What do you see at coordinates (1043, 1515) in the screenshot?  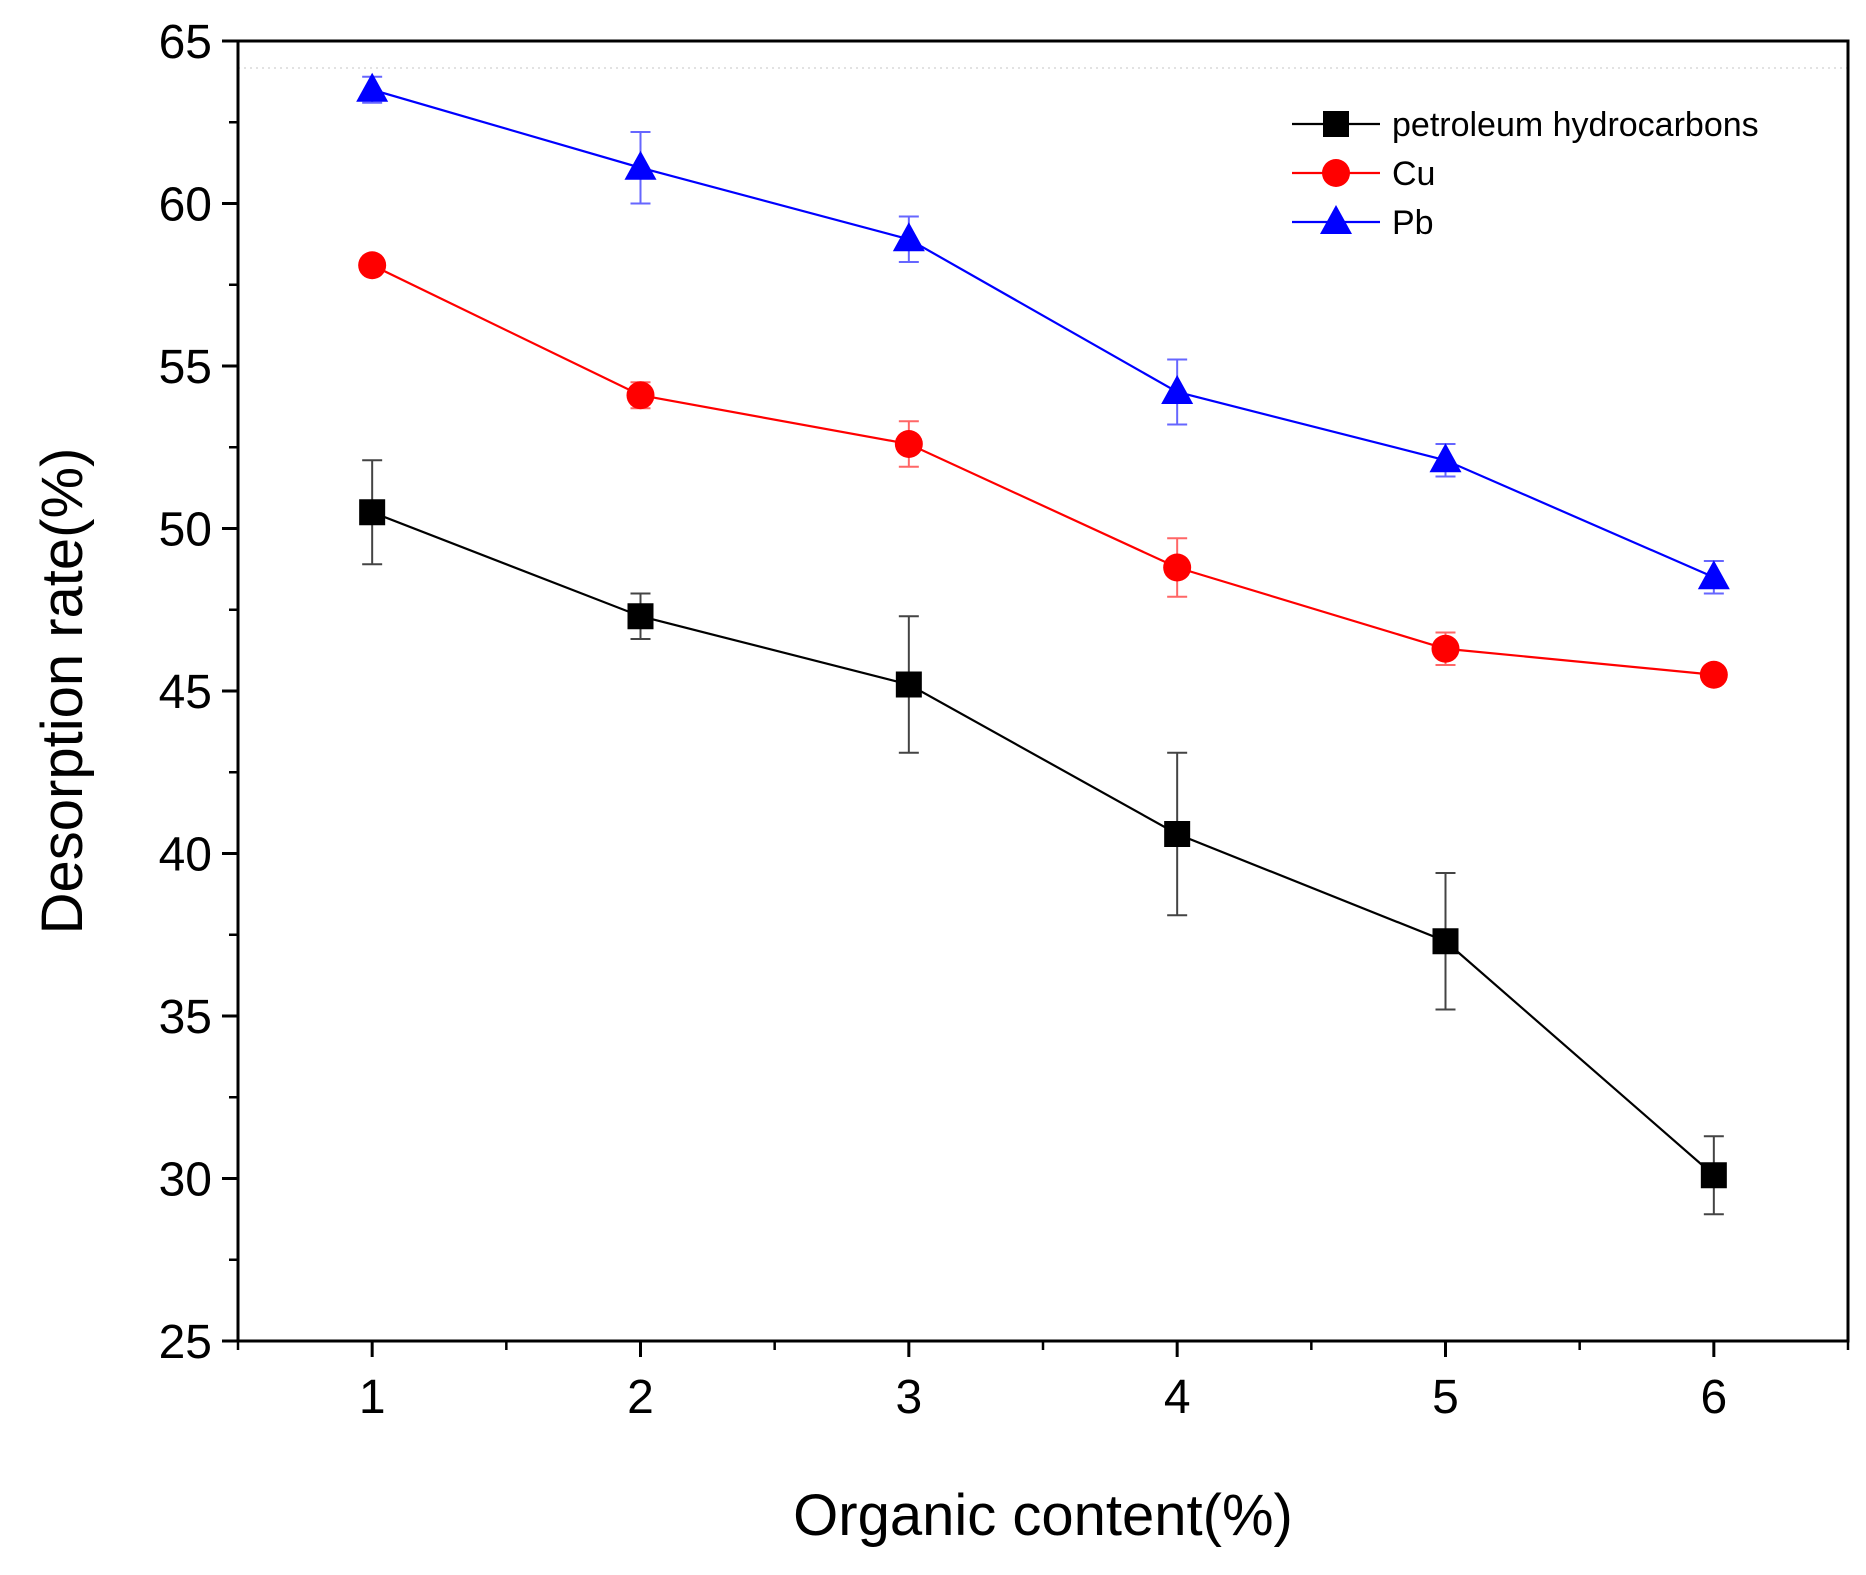 I see `x-axis-title: Organic content(%)` at bounding box center [1043, 1515].